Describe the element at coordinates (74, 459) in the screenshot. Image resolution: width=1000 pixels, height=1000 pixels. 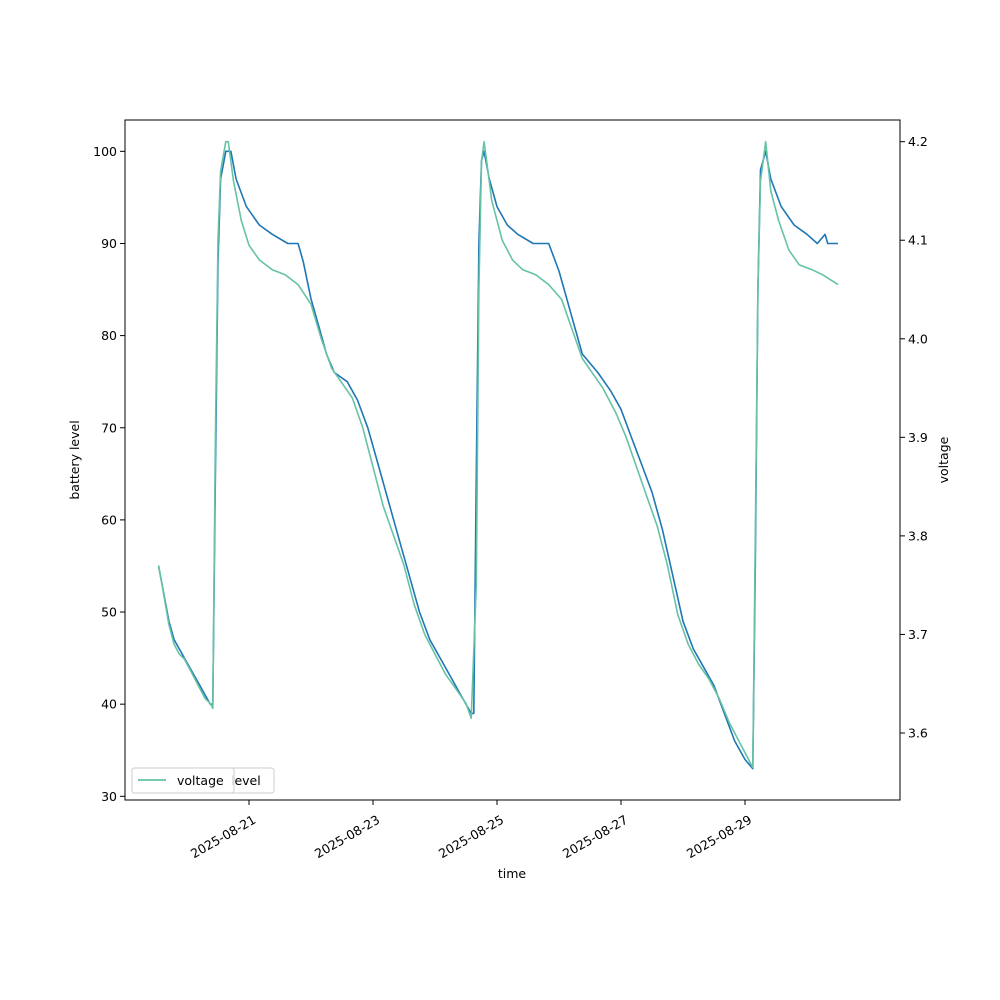
I see `y-axis-left-label: battery level` at that location.